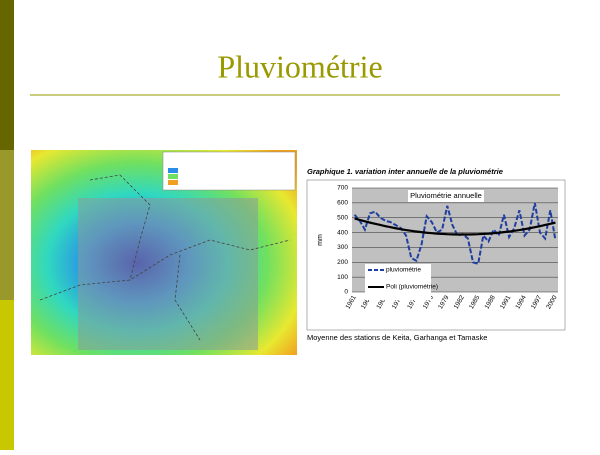  I want to click on legend-label: Poli (pluviométrie), so click(412, 287).